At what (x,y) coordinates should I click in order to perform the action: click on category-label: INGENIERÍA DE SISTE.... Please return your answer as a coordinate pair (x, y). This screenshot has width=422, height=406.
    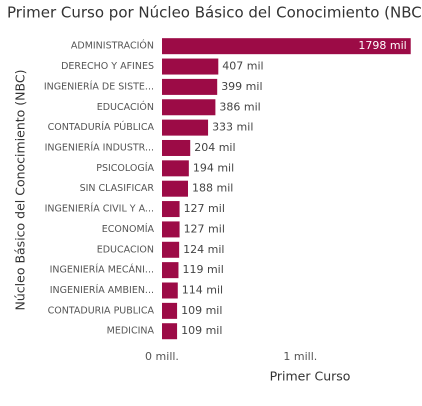
    Looking at the image, I should click on (99, 86).